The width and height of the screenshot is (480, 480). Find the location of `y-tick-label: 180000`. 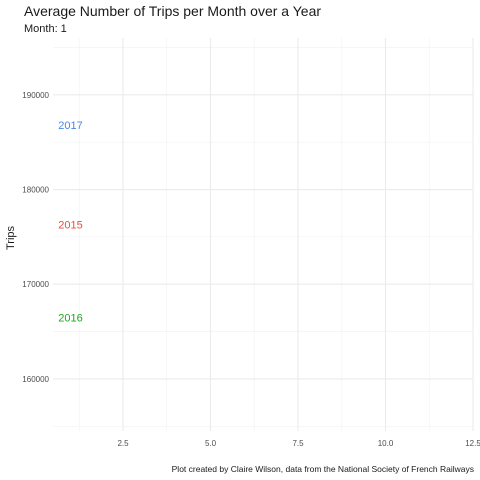

y-tick-label: 180000 is located at coordinates (35, 190).